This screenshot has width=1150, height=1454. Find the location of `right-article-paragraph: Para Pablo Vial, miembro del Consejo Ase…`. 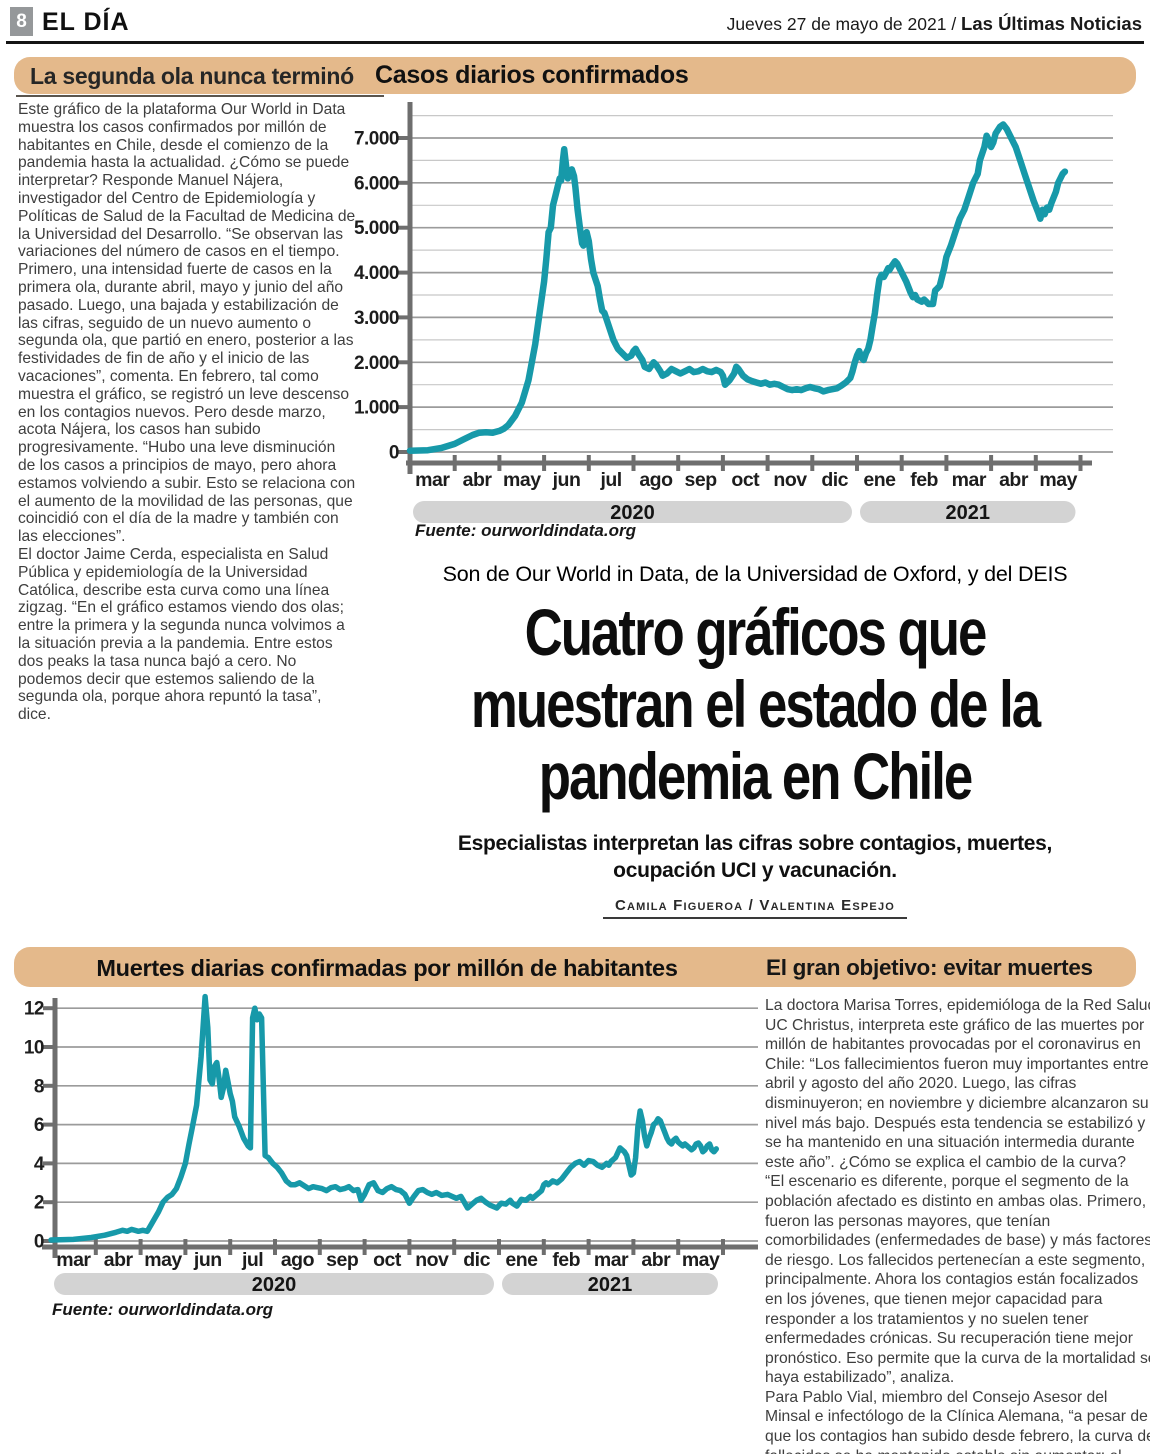

right-article-paragraph: Para Pablo Vial, miembro del Consejo Ase… is located at coordinates (957, 1421).